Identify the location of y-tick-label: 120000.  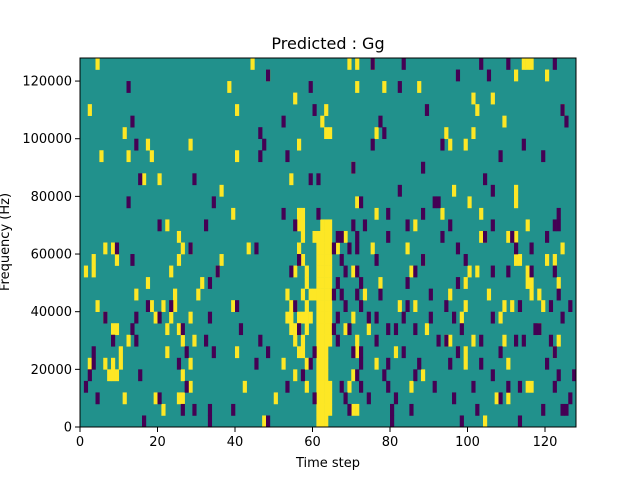
(47, 82).